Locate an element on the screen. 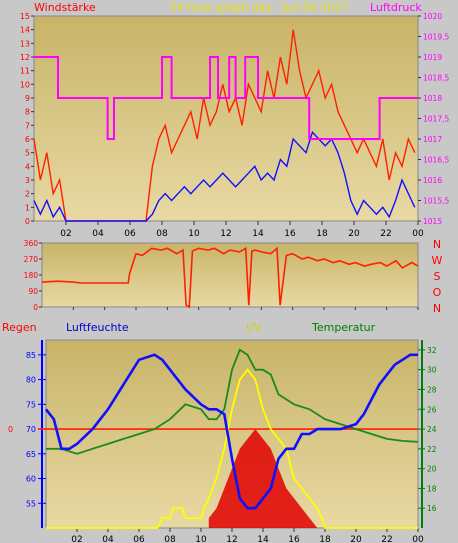 The height and width of the screenshot is (543, 458). uv-label: UV is located at coordinates (254, 327).